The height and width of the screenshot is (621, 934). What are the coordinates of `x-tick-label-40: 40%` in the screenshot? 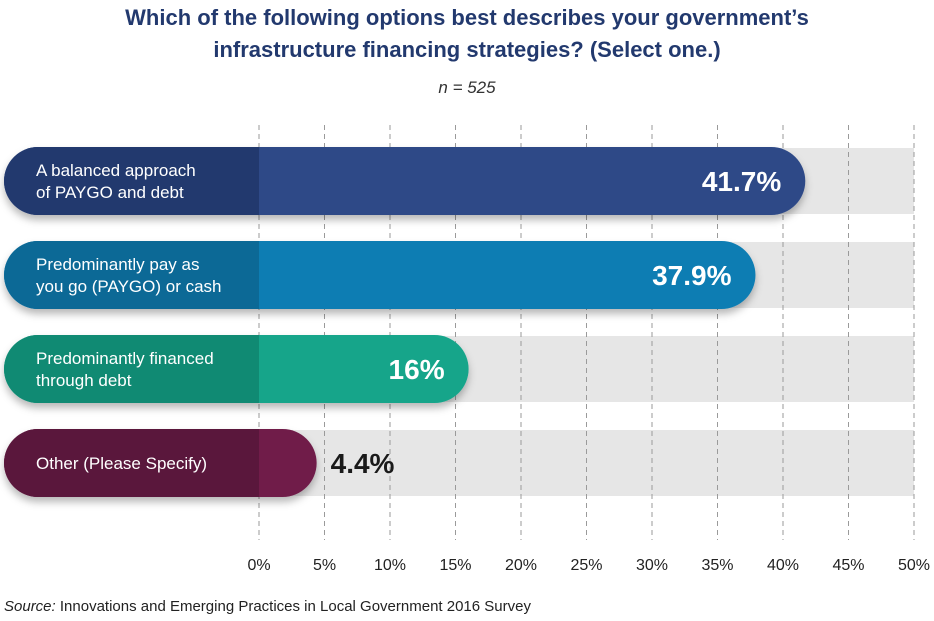 It's located at (783, 565).